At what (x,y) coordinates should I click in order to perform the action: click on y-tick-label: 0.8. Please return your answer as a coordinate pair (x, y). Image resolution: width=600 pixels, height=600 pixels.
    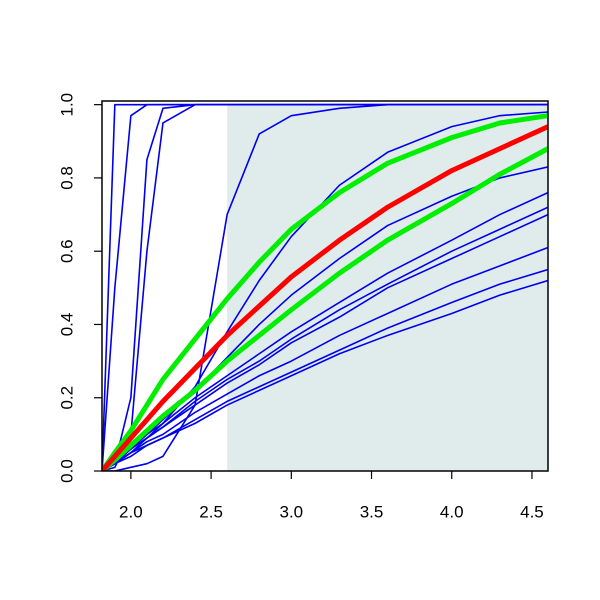
    Looking at the image, I should click on (66, 178).